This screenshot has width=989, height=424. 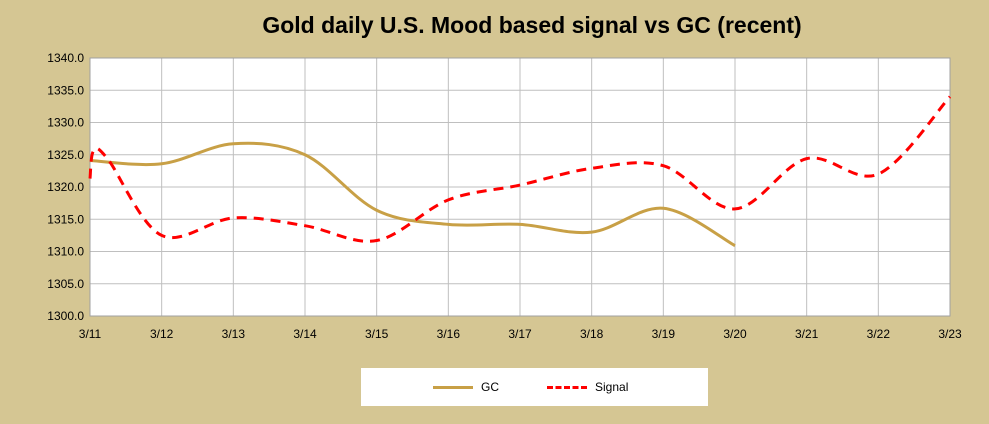 I want to click on legend-label-signal: Signal, so click(x=612, y=387).